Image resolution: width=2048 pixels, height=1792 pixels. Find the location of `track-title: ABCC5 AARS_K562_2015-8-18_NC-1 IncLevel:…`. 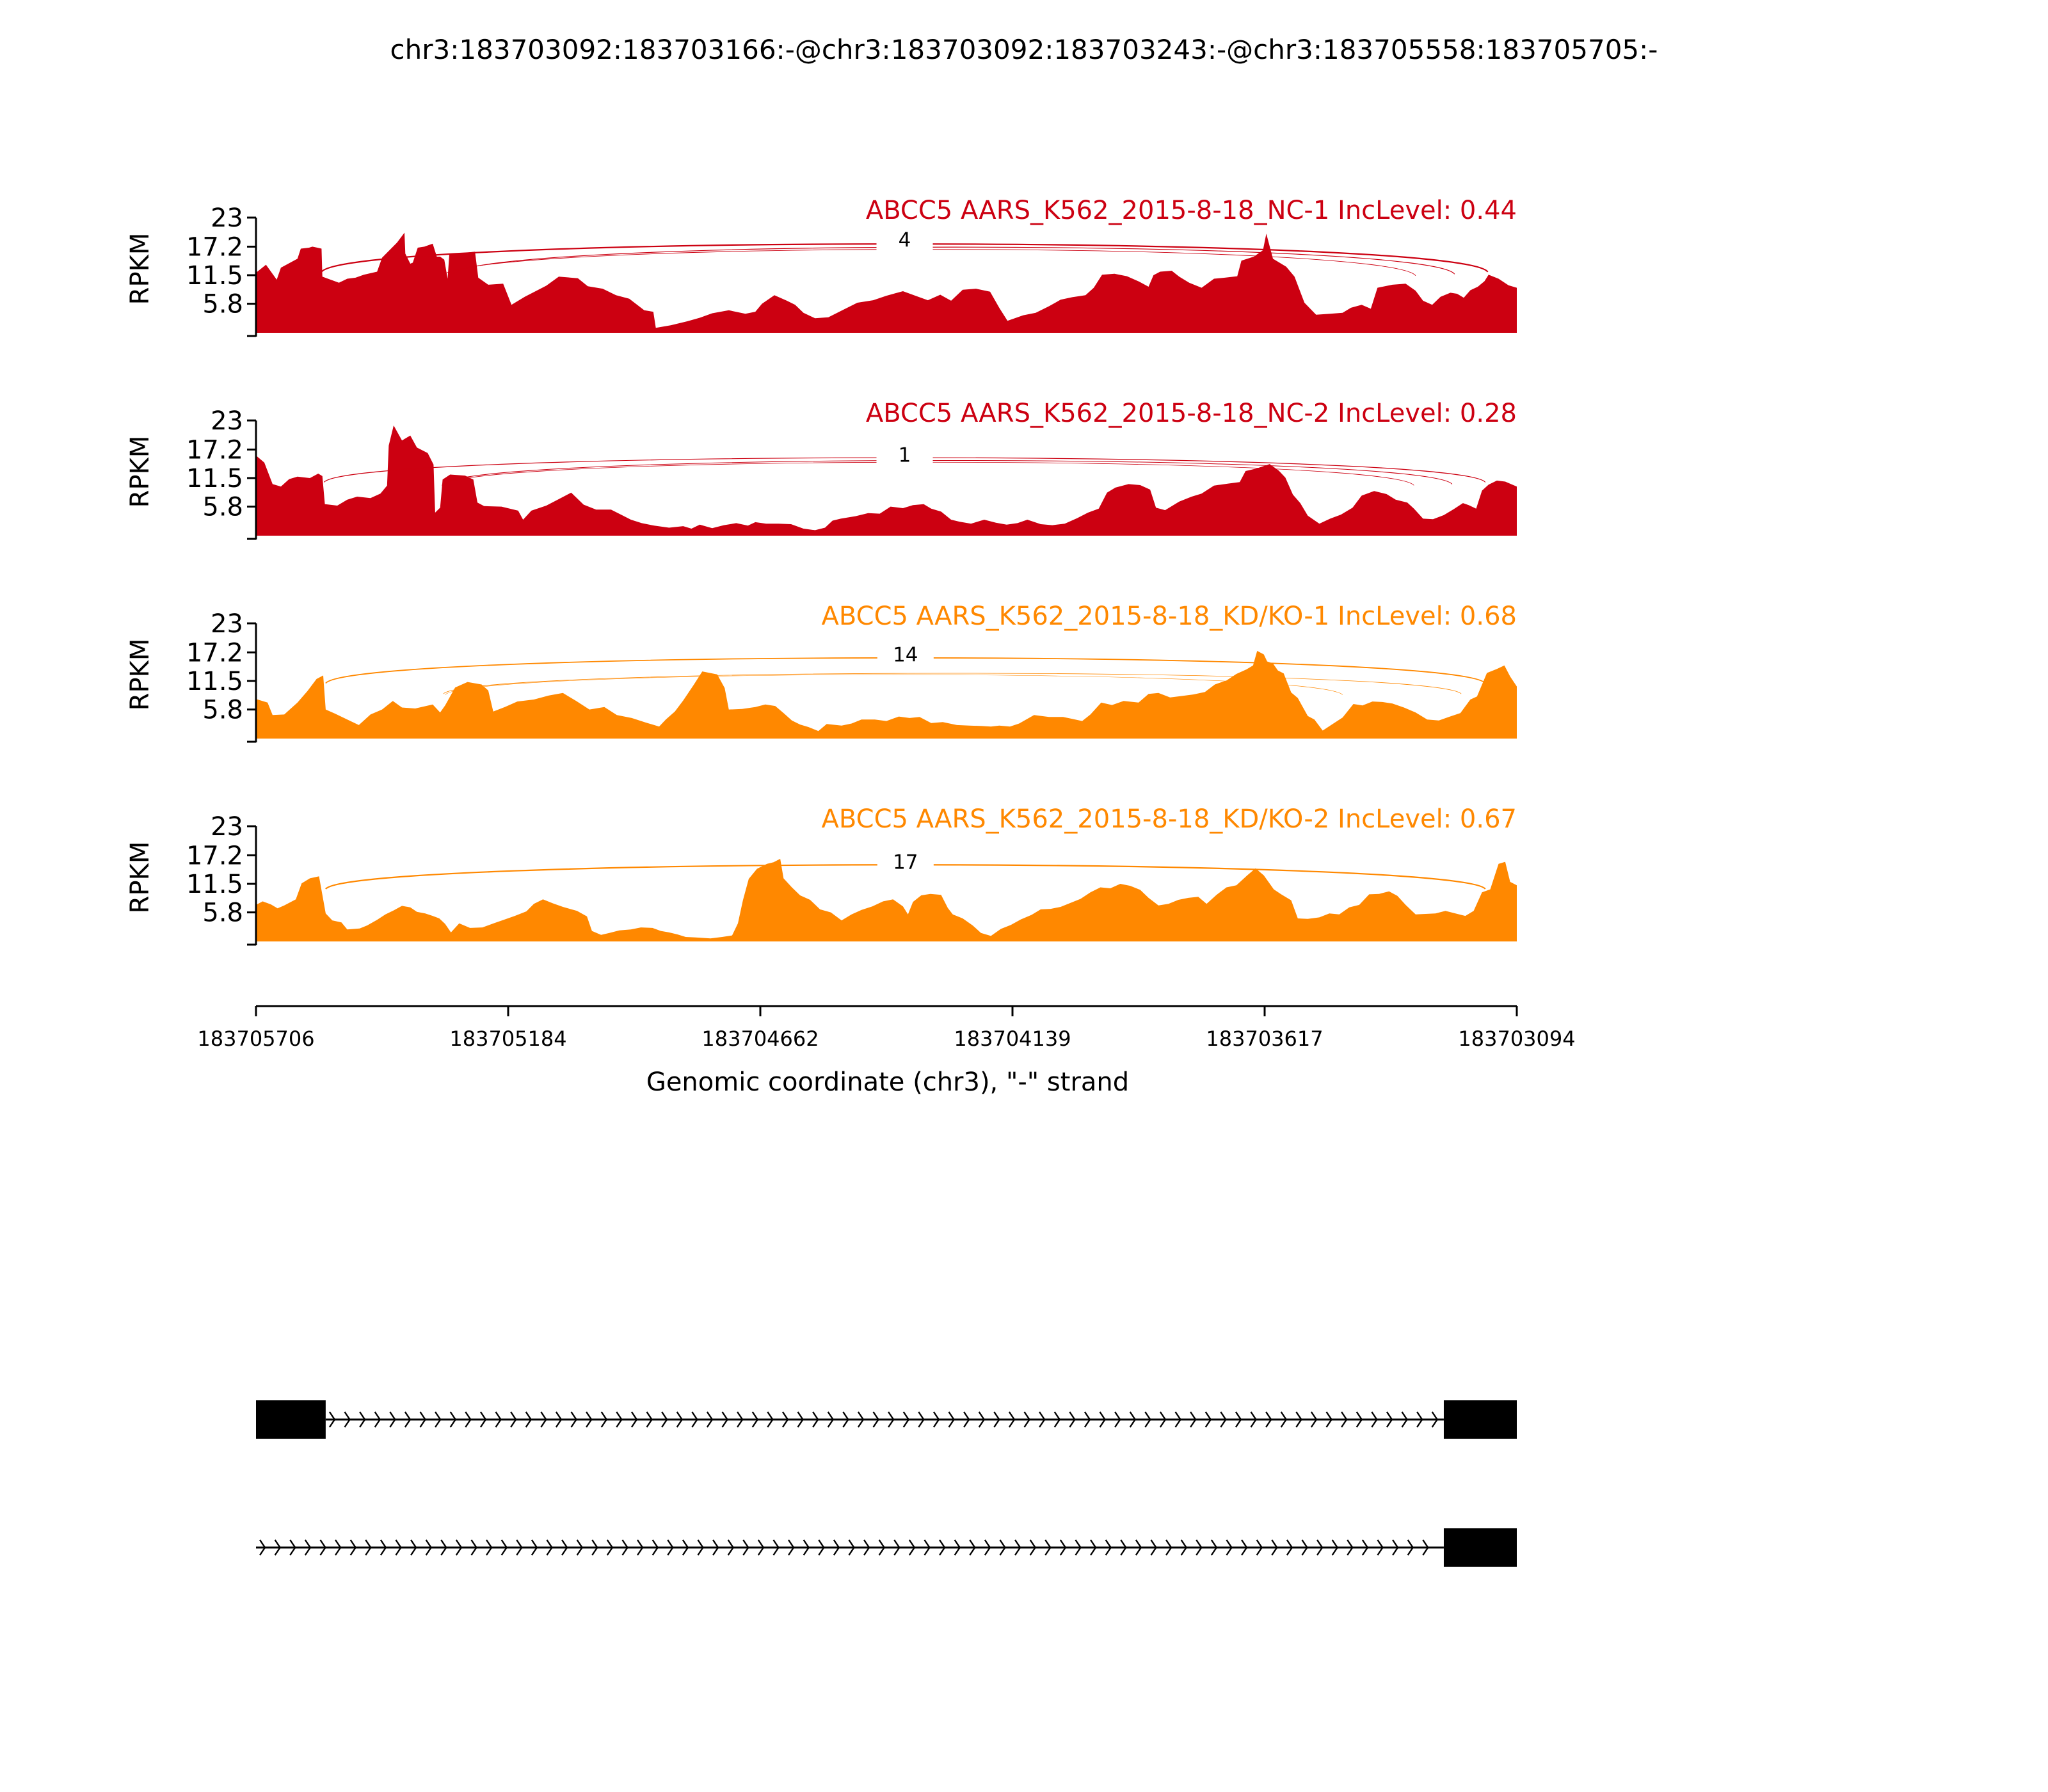

track-title: ABCC5 AARS_K562_2015-8-18_NC-1 IncLevel:… is located at coordinates (1191, 210).